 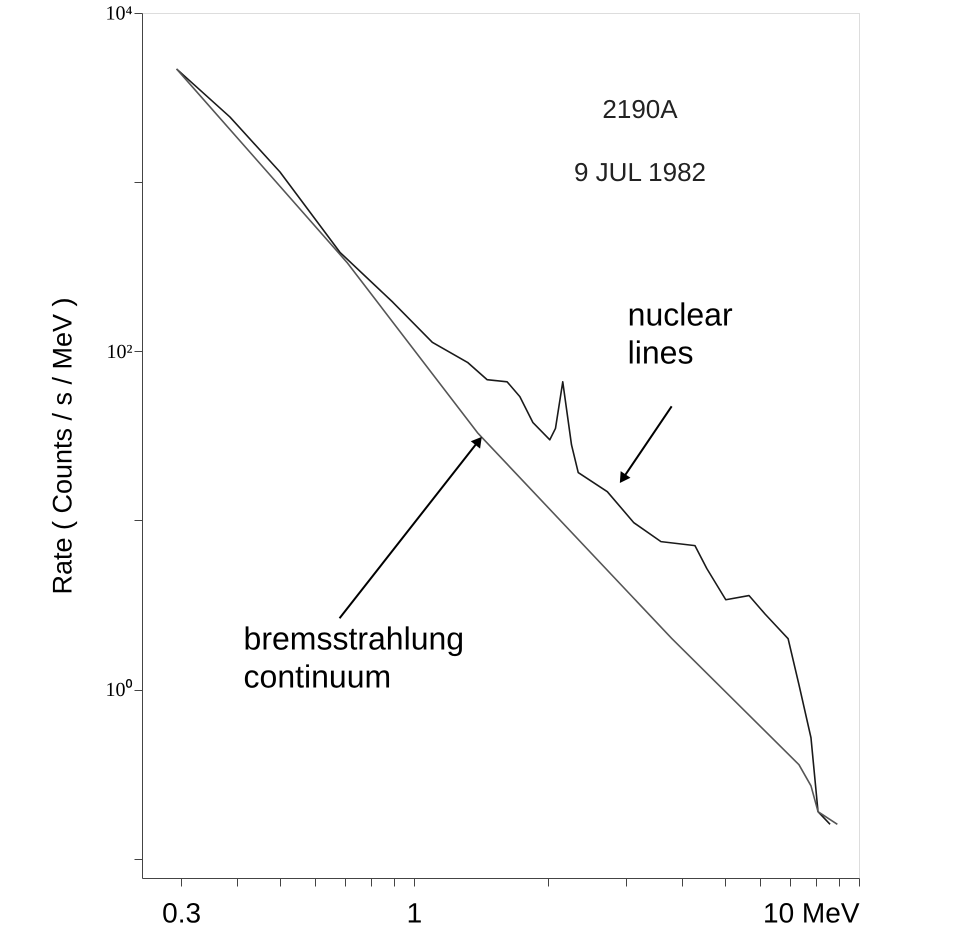 I want to click on x-tick-label: 0.3, so click(x=182, y=913).